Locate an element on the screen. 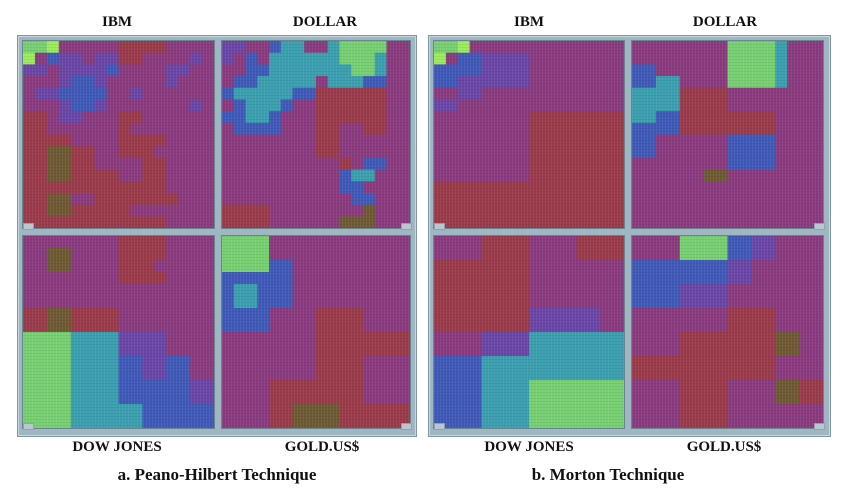 This screenshot has height=489, width=846. label-a-dollar: DOLLAR is located at coordinates (325, 22).